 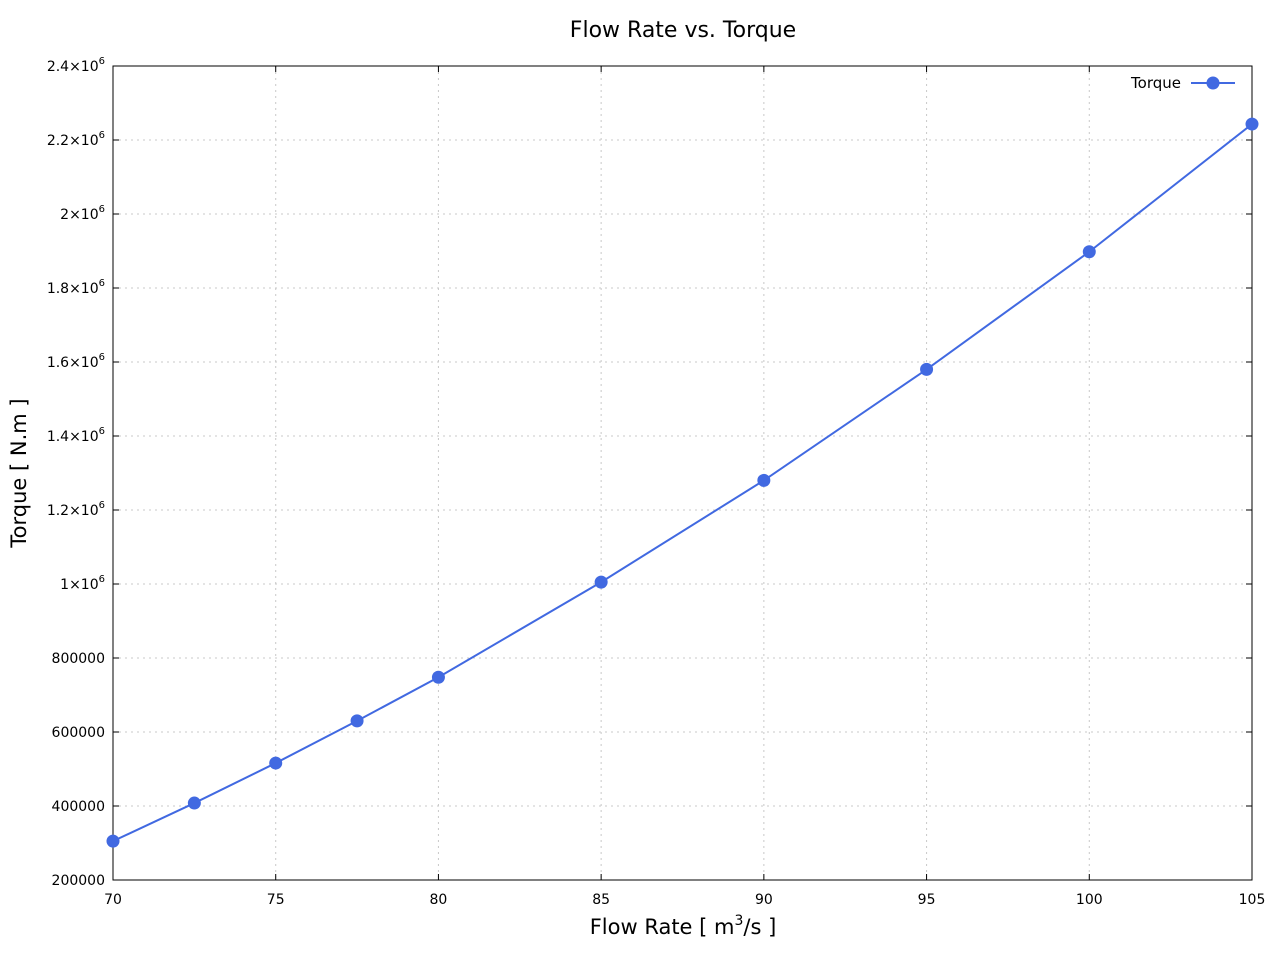 What do you see at coordinates (76, 361) in the screenshot?
I see `y-tick-label: 1.6×106​` at bounding box center [76, 361].